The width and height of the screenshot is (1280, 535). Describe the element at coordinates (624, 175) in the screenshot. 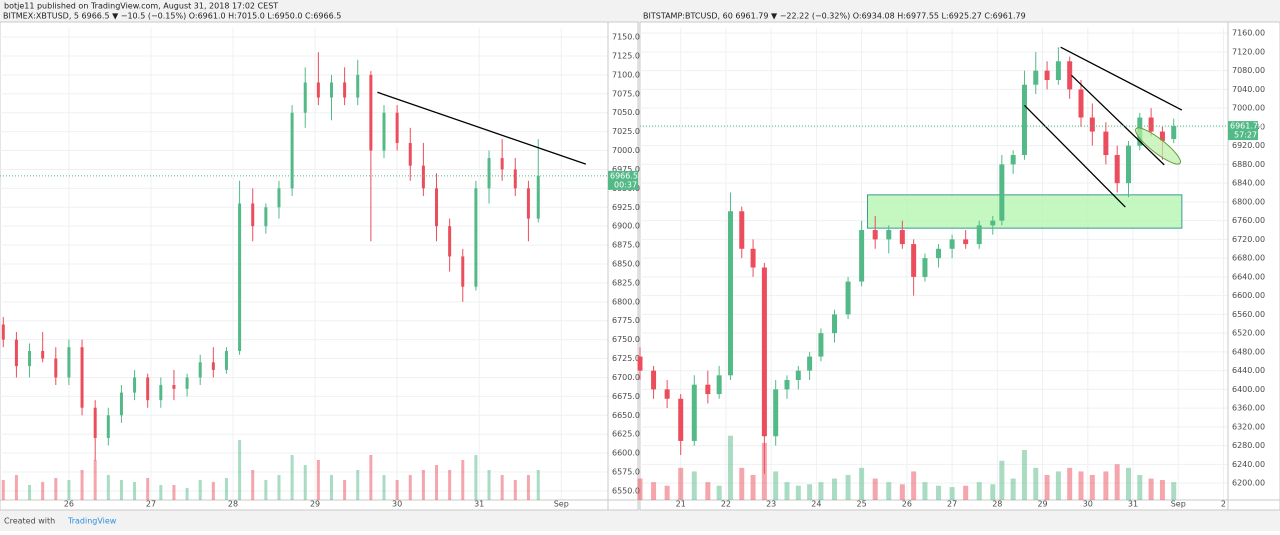

I see `last-price-label: 6966.5` at that location.